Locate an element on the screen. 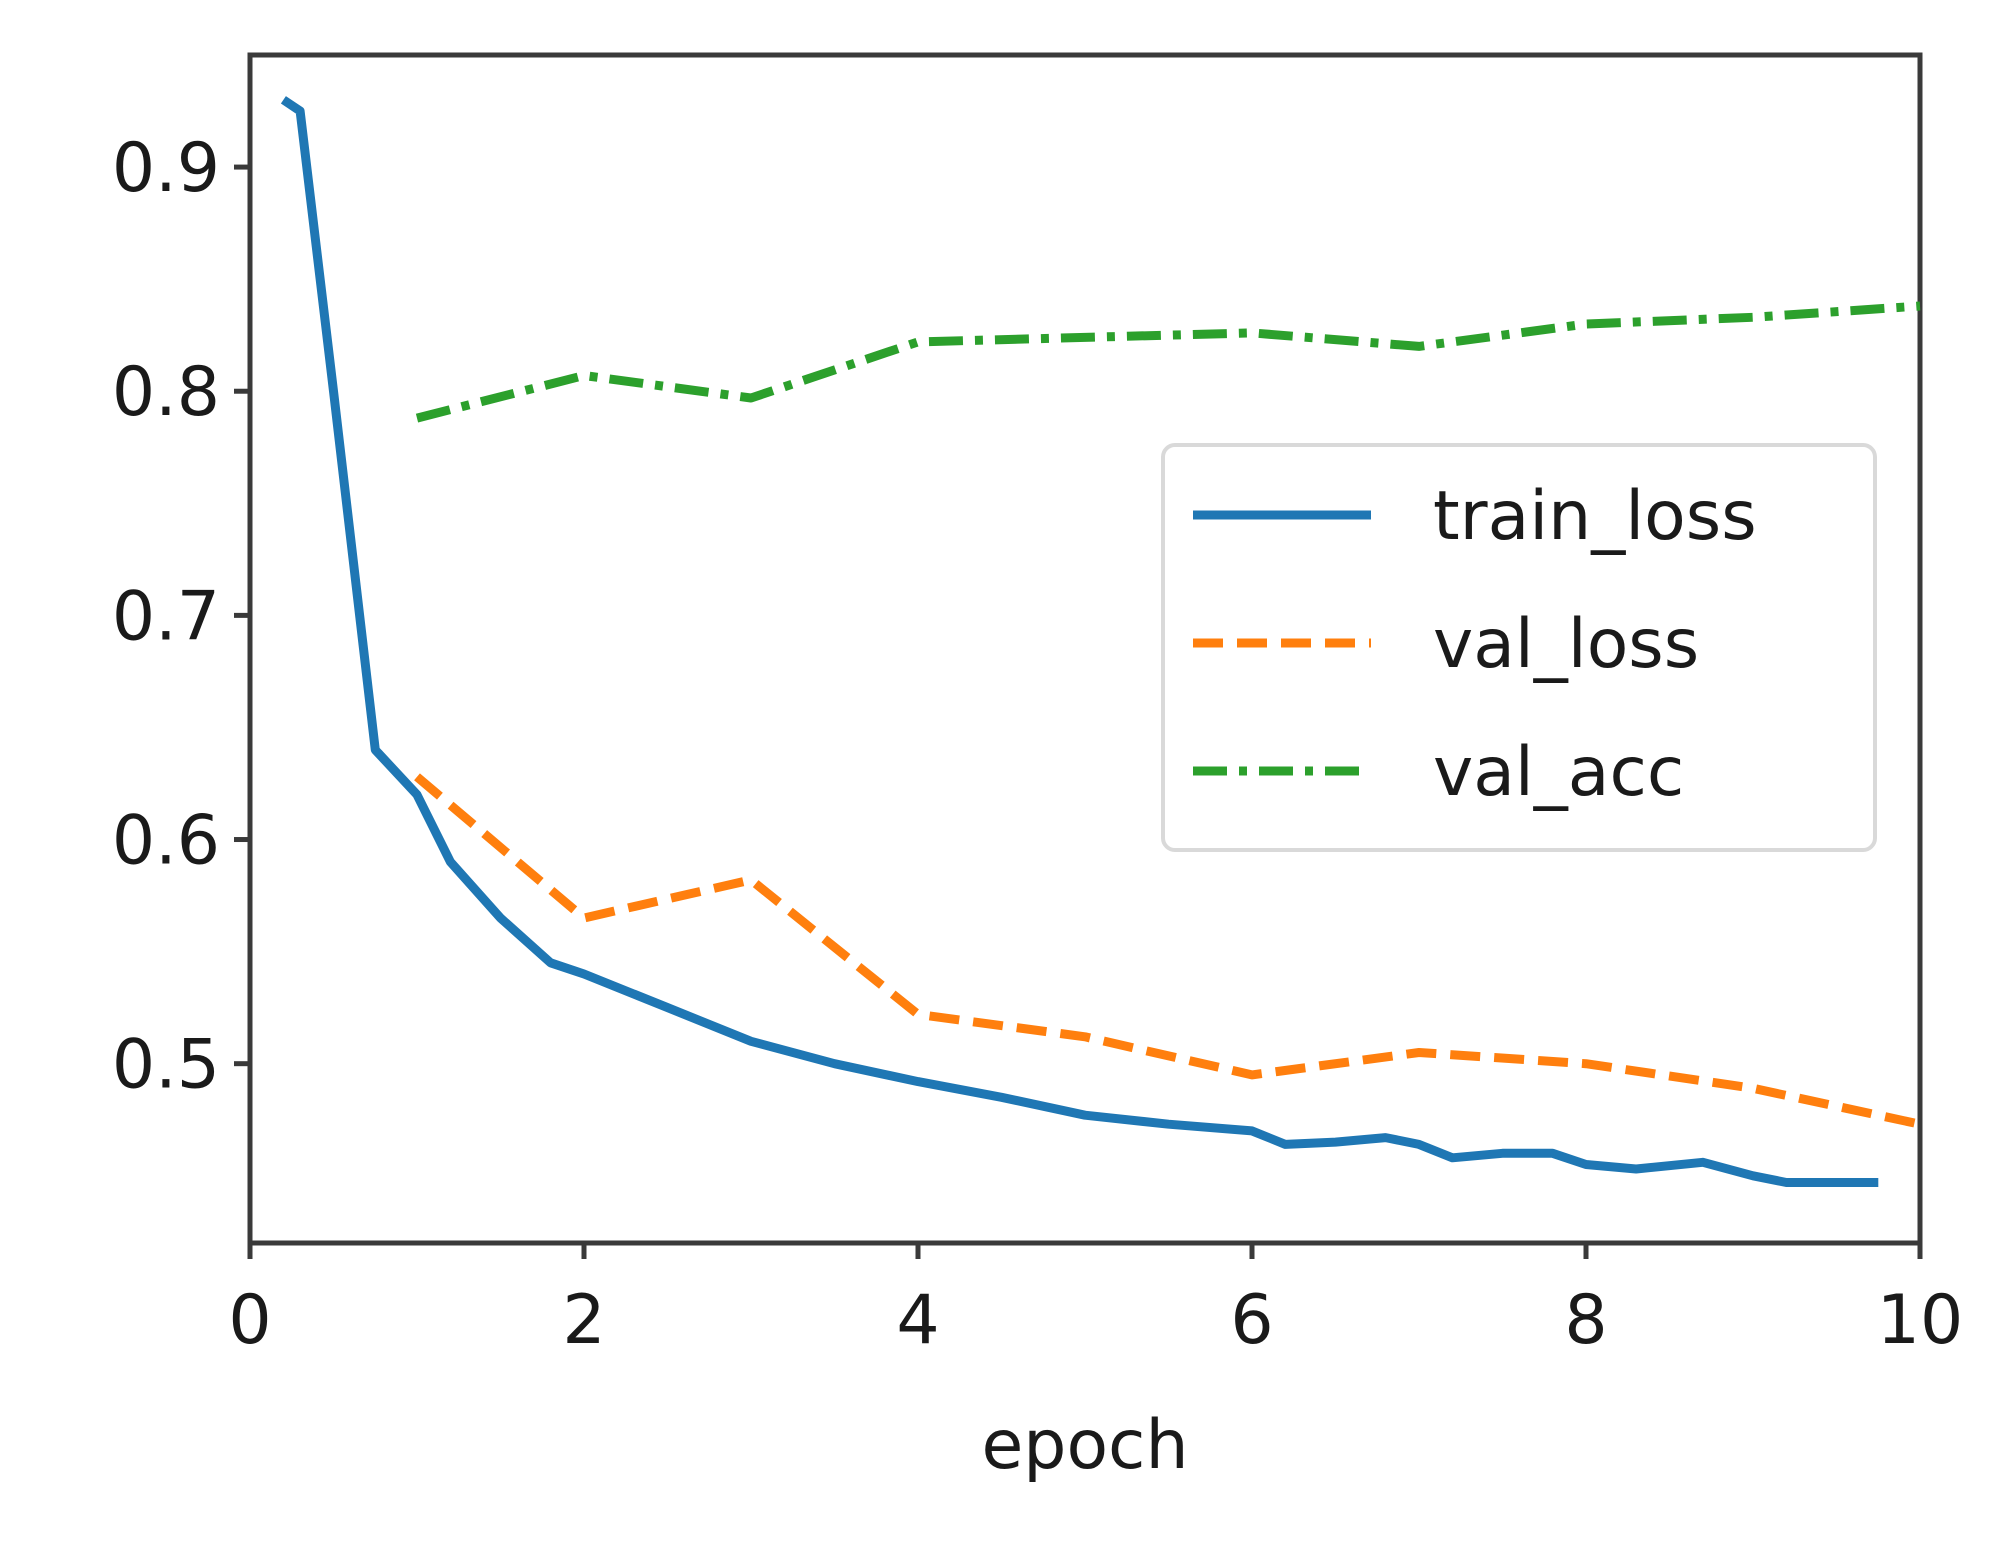  x-tick-label: 2 is located at coordinates (583, 1320).